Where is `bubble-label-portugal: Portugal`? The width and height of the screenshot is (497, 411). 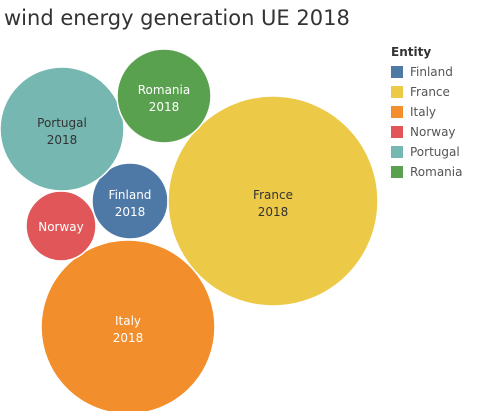 bubble-label-portugal: Portugal is located at coordinates (62, 123).